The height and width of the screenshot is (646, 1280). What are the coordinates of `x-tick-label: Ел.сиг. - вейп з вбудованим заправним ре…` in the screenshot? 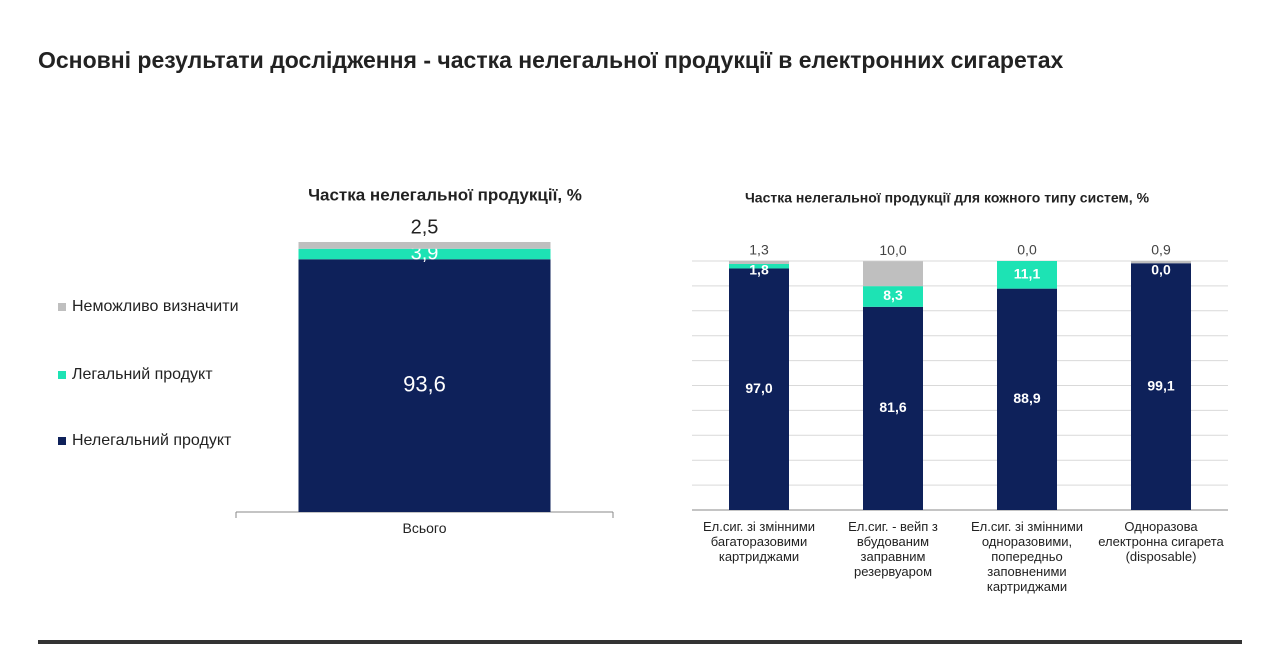 It's located at (893, 549).